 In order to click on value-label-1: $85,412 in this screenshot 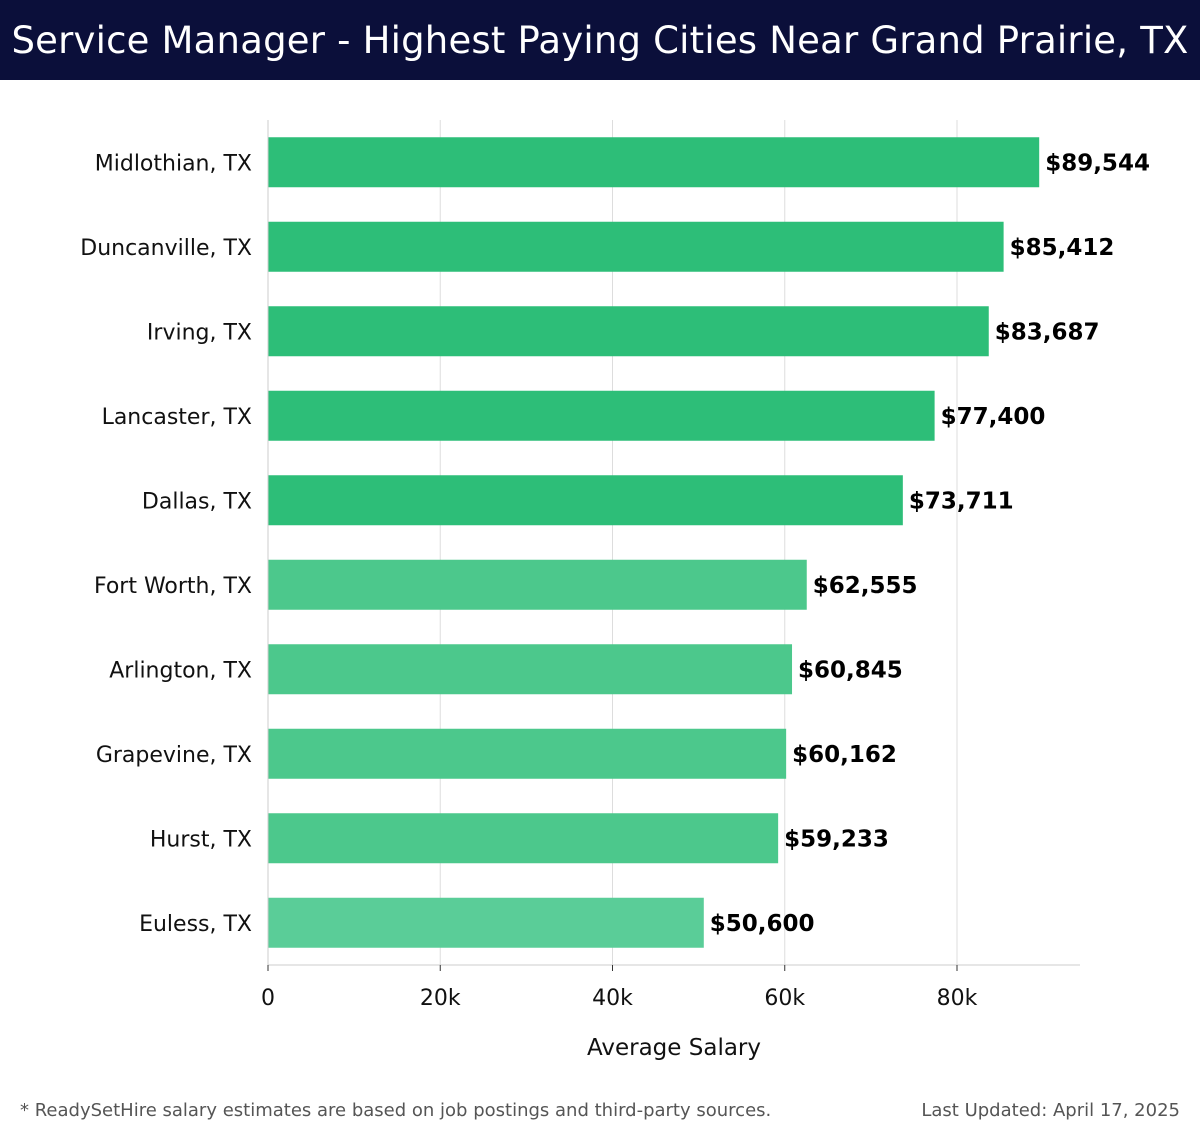, I will do `click(1062, 248)`.